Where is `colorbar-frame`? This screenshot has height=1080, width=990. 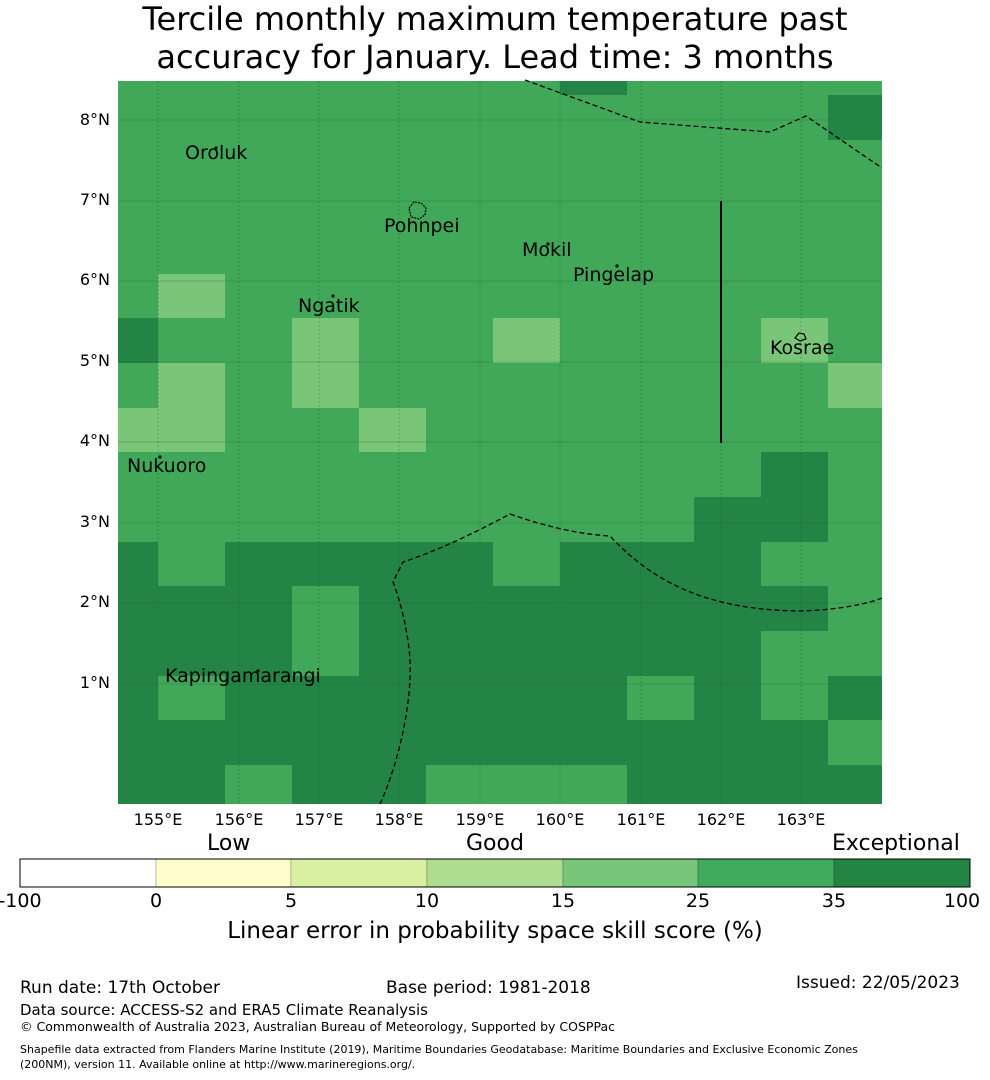 colorbar-frame is located at coordinates (495, 873).